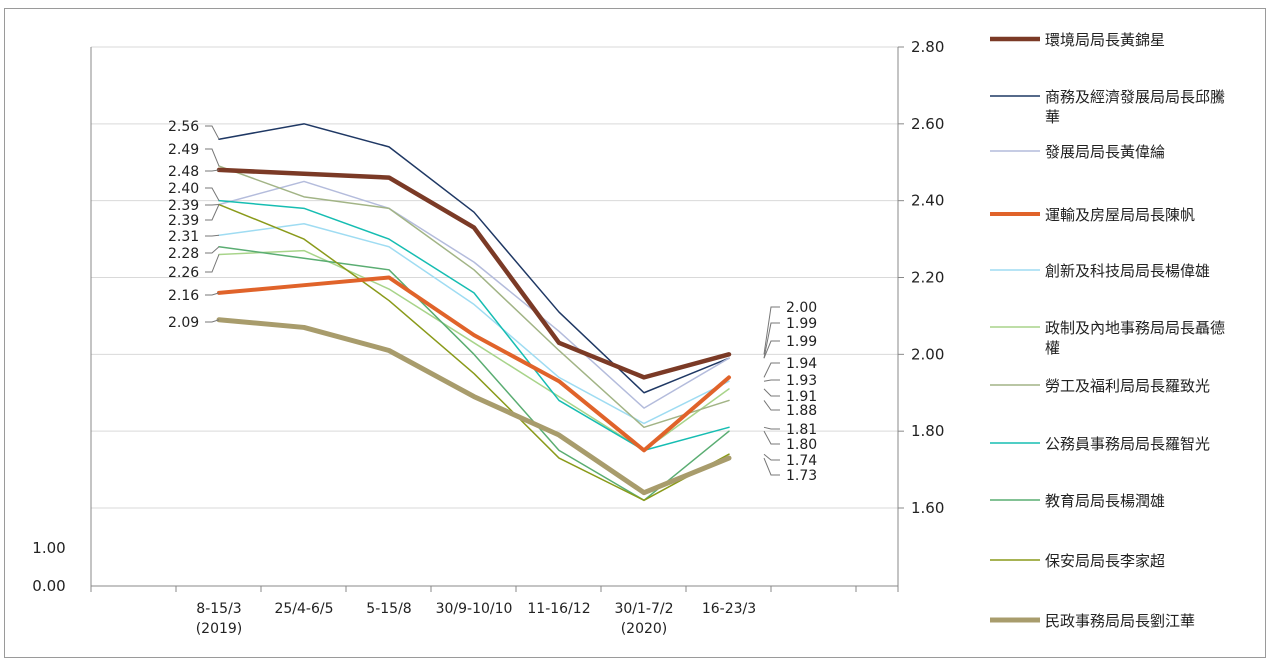  I want to click on y-tick-label: 2.80, so click(927, 47).